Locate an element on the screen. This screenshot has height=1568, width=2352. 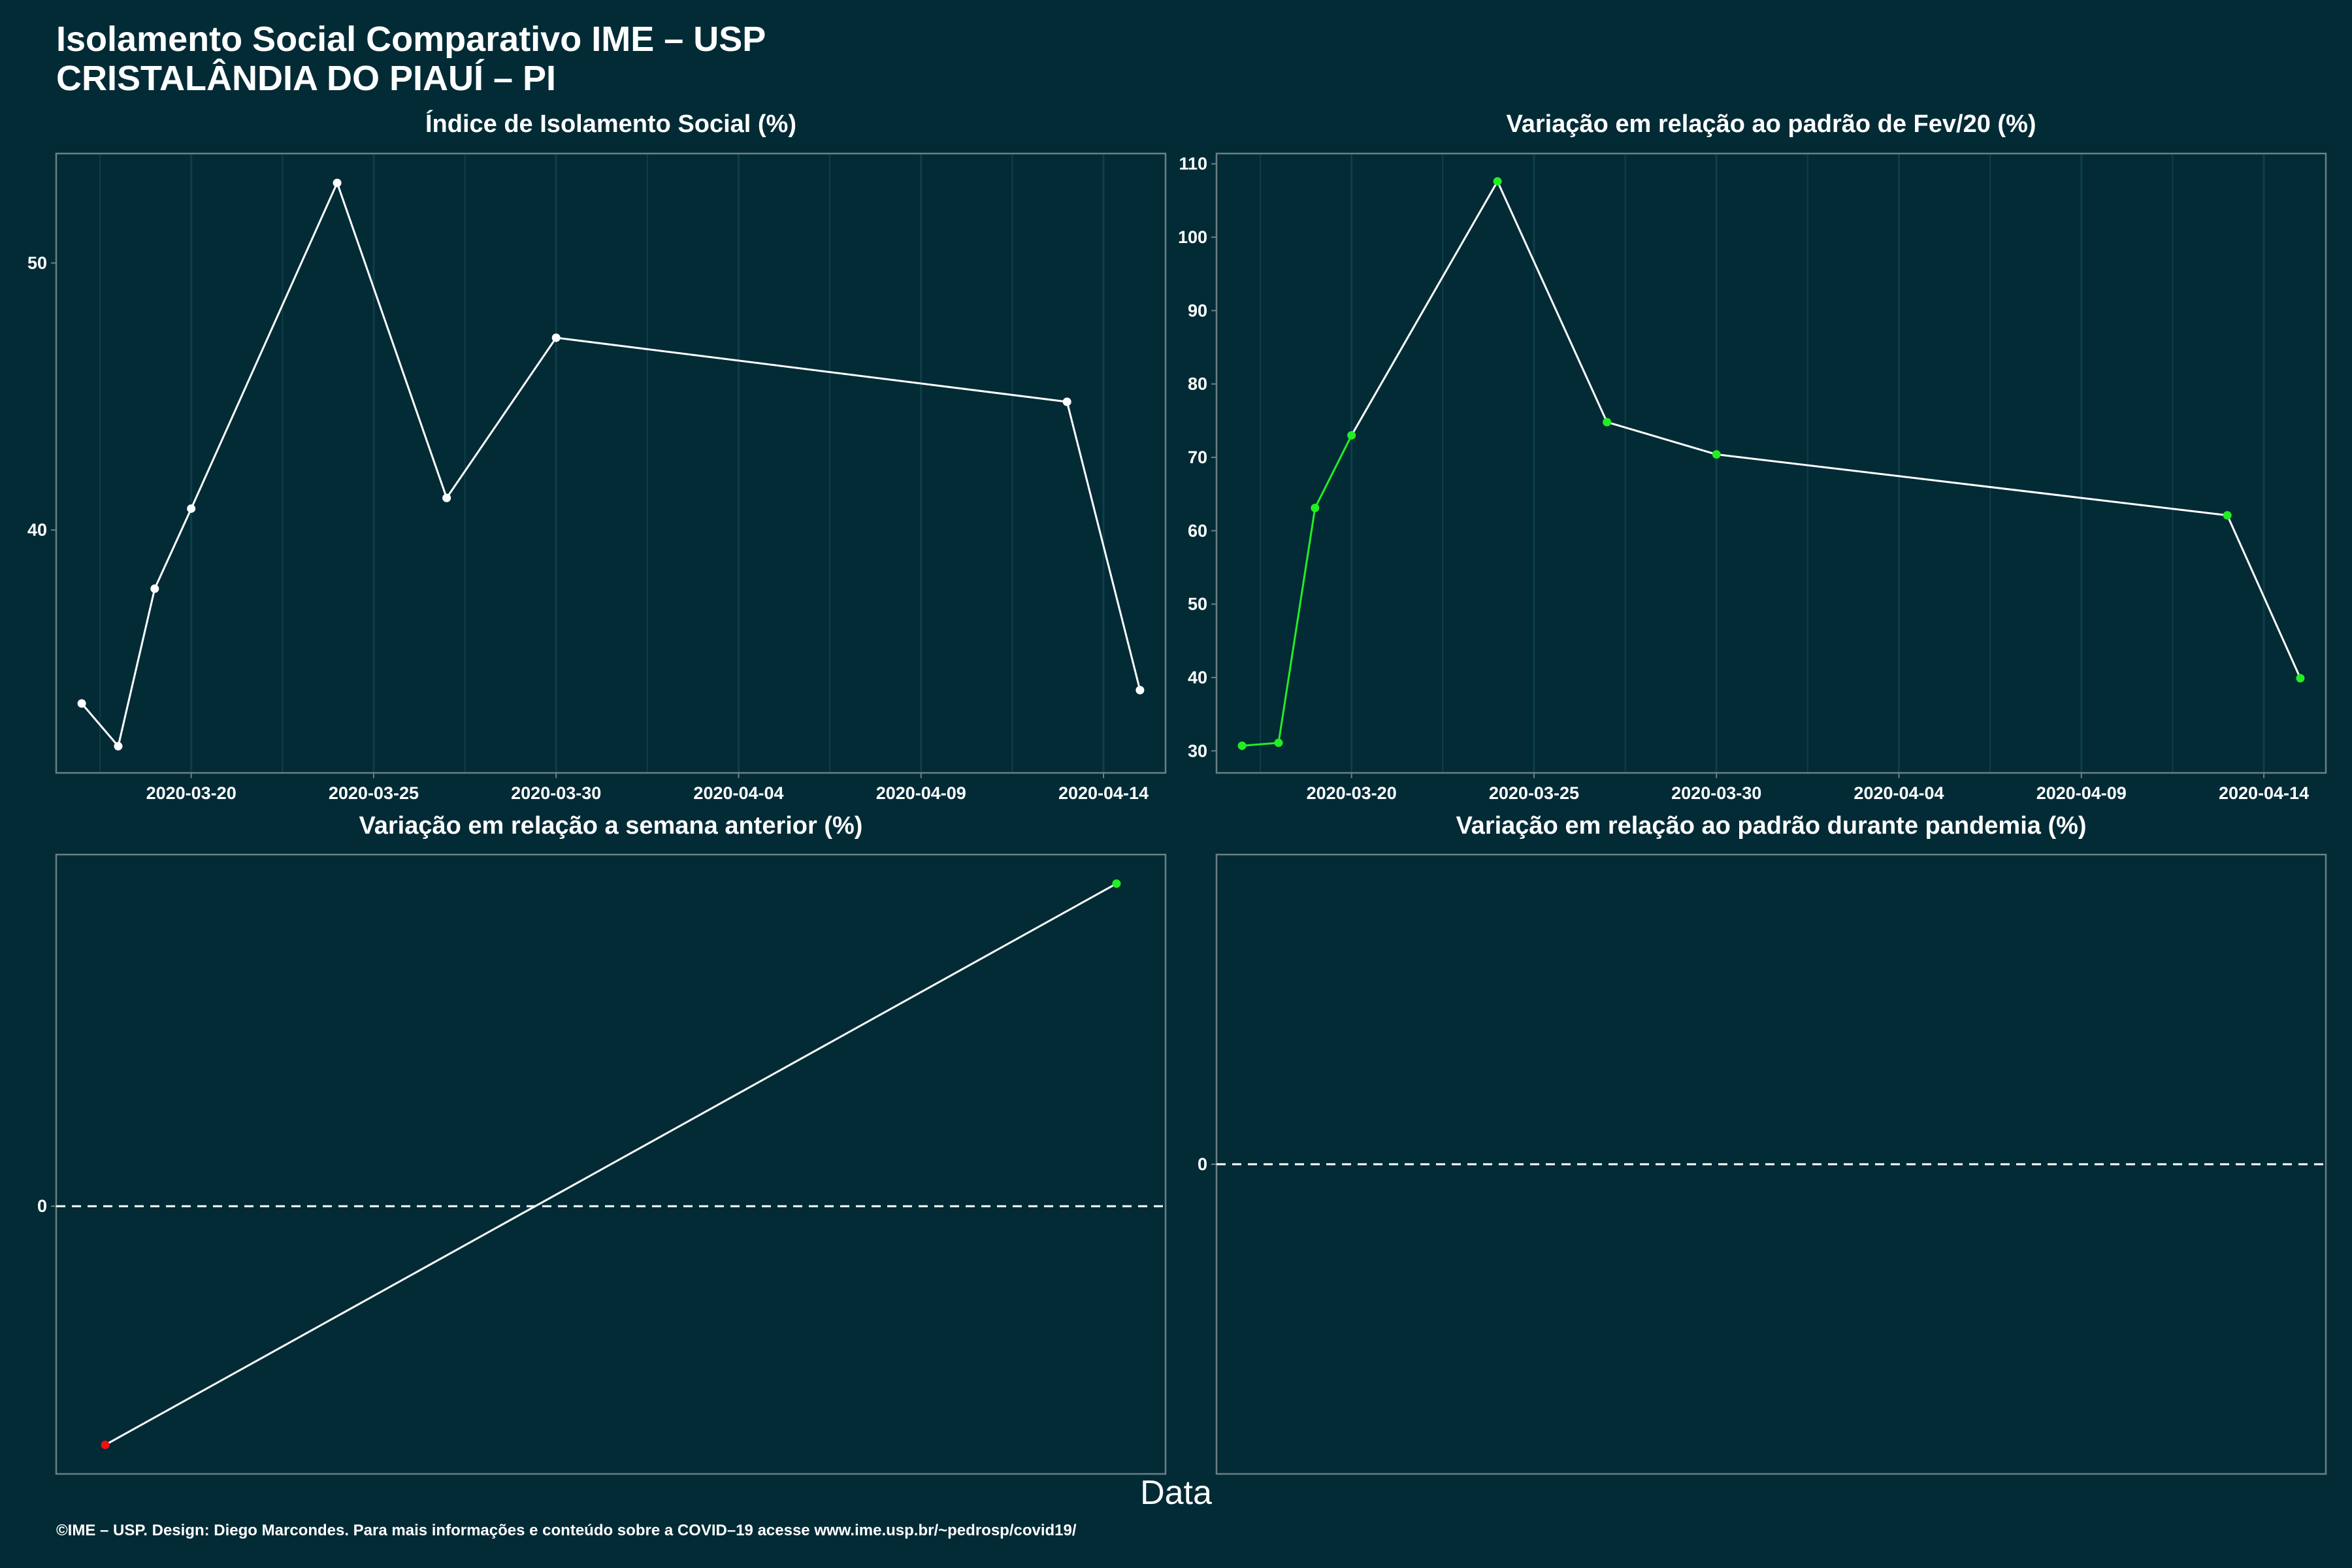
page-title: Isolamento Social Comparativo IME – USP is located at coordinates (411, 39).